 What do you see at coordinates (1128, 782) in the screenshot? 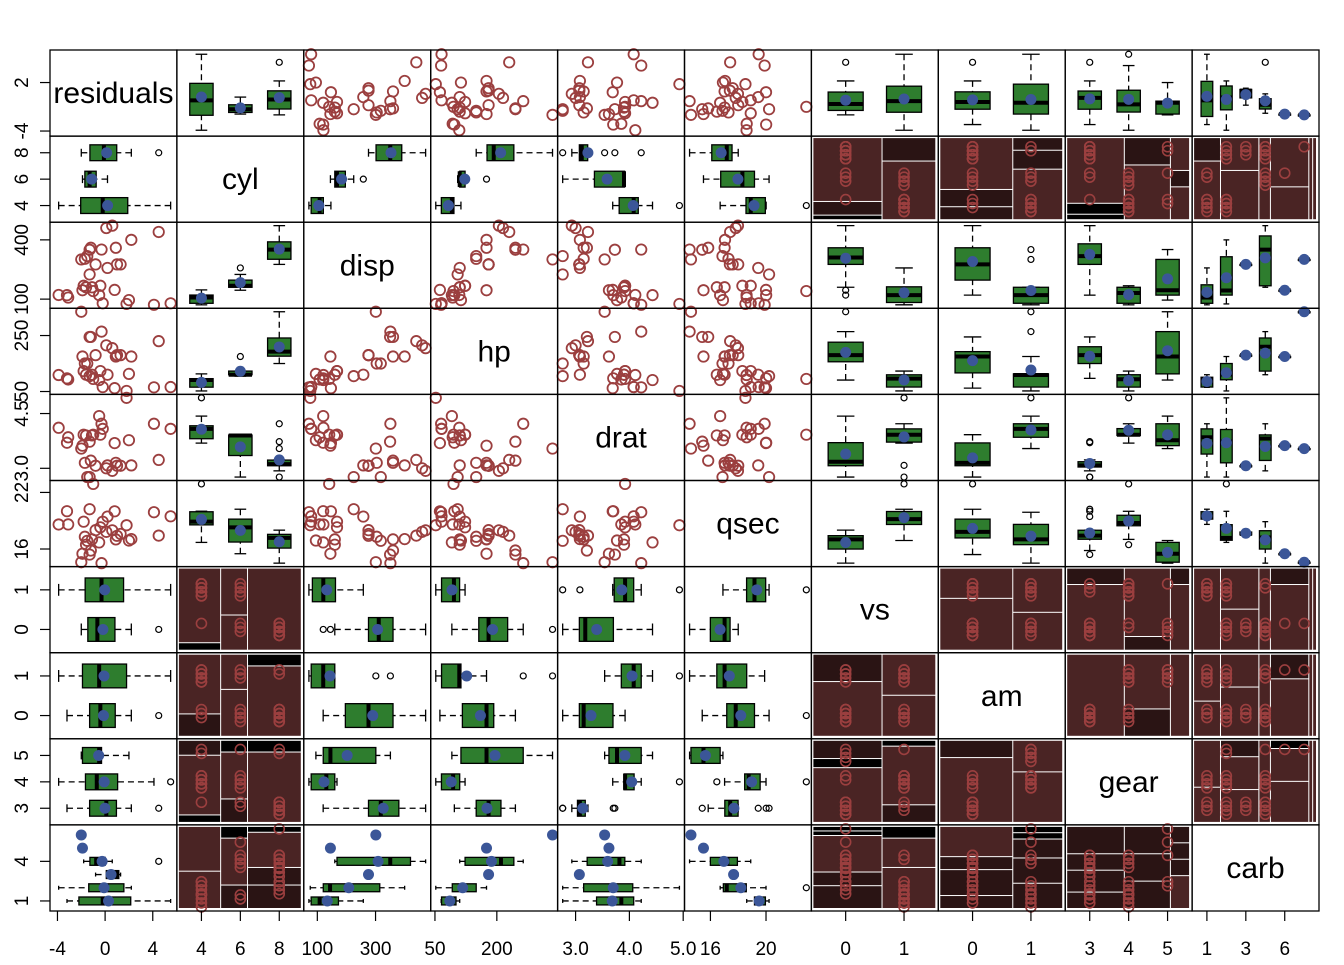
I see `panel-gear-gear: gear` at bounding box center [1128, 782].